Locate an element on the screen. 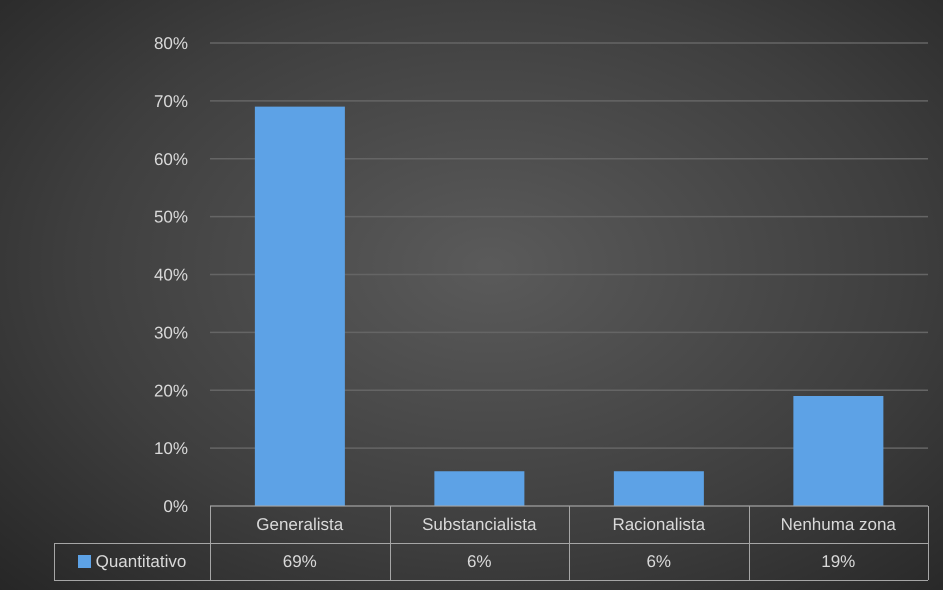 The image size is (943, 590). y-tick-label: 40% is located at coordinates (171, 275).